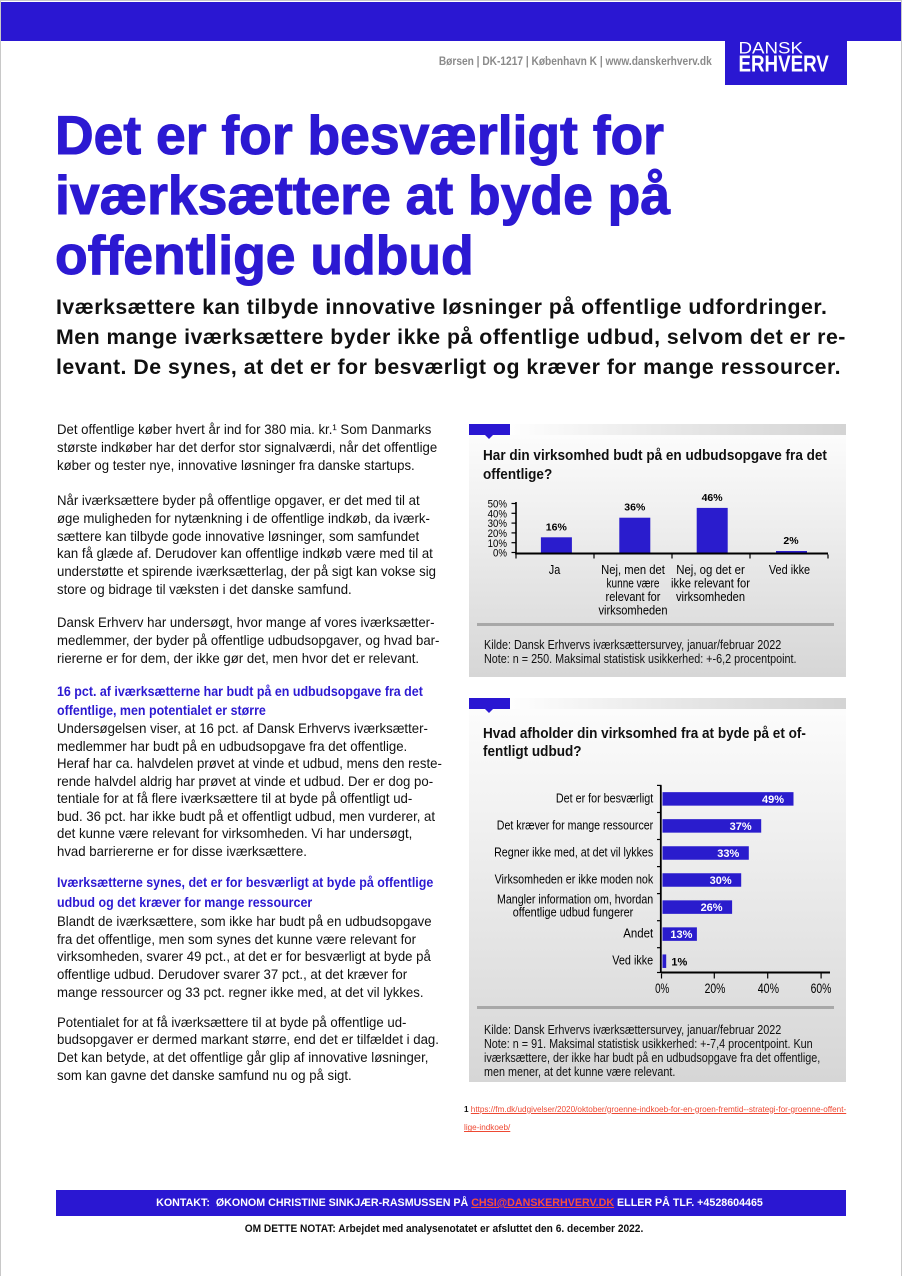  I want to click on svg-text: 10%, so click(497, 544).